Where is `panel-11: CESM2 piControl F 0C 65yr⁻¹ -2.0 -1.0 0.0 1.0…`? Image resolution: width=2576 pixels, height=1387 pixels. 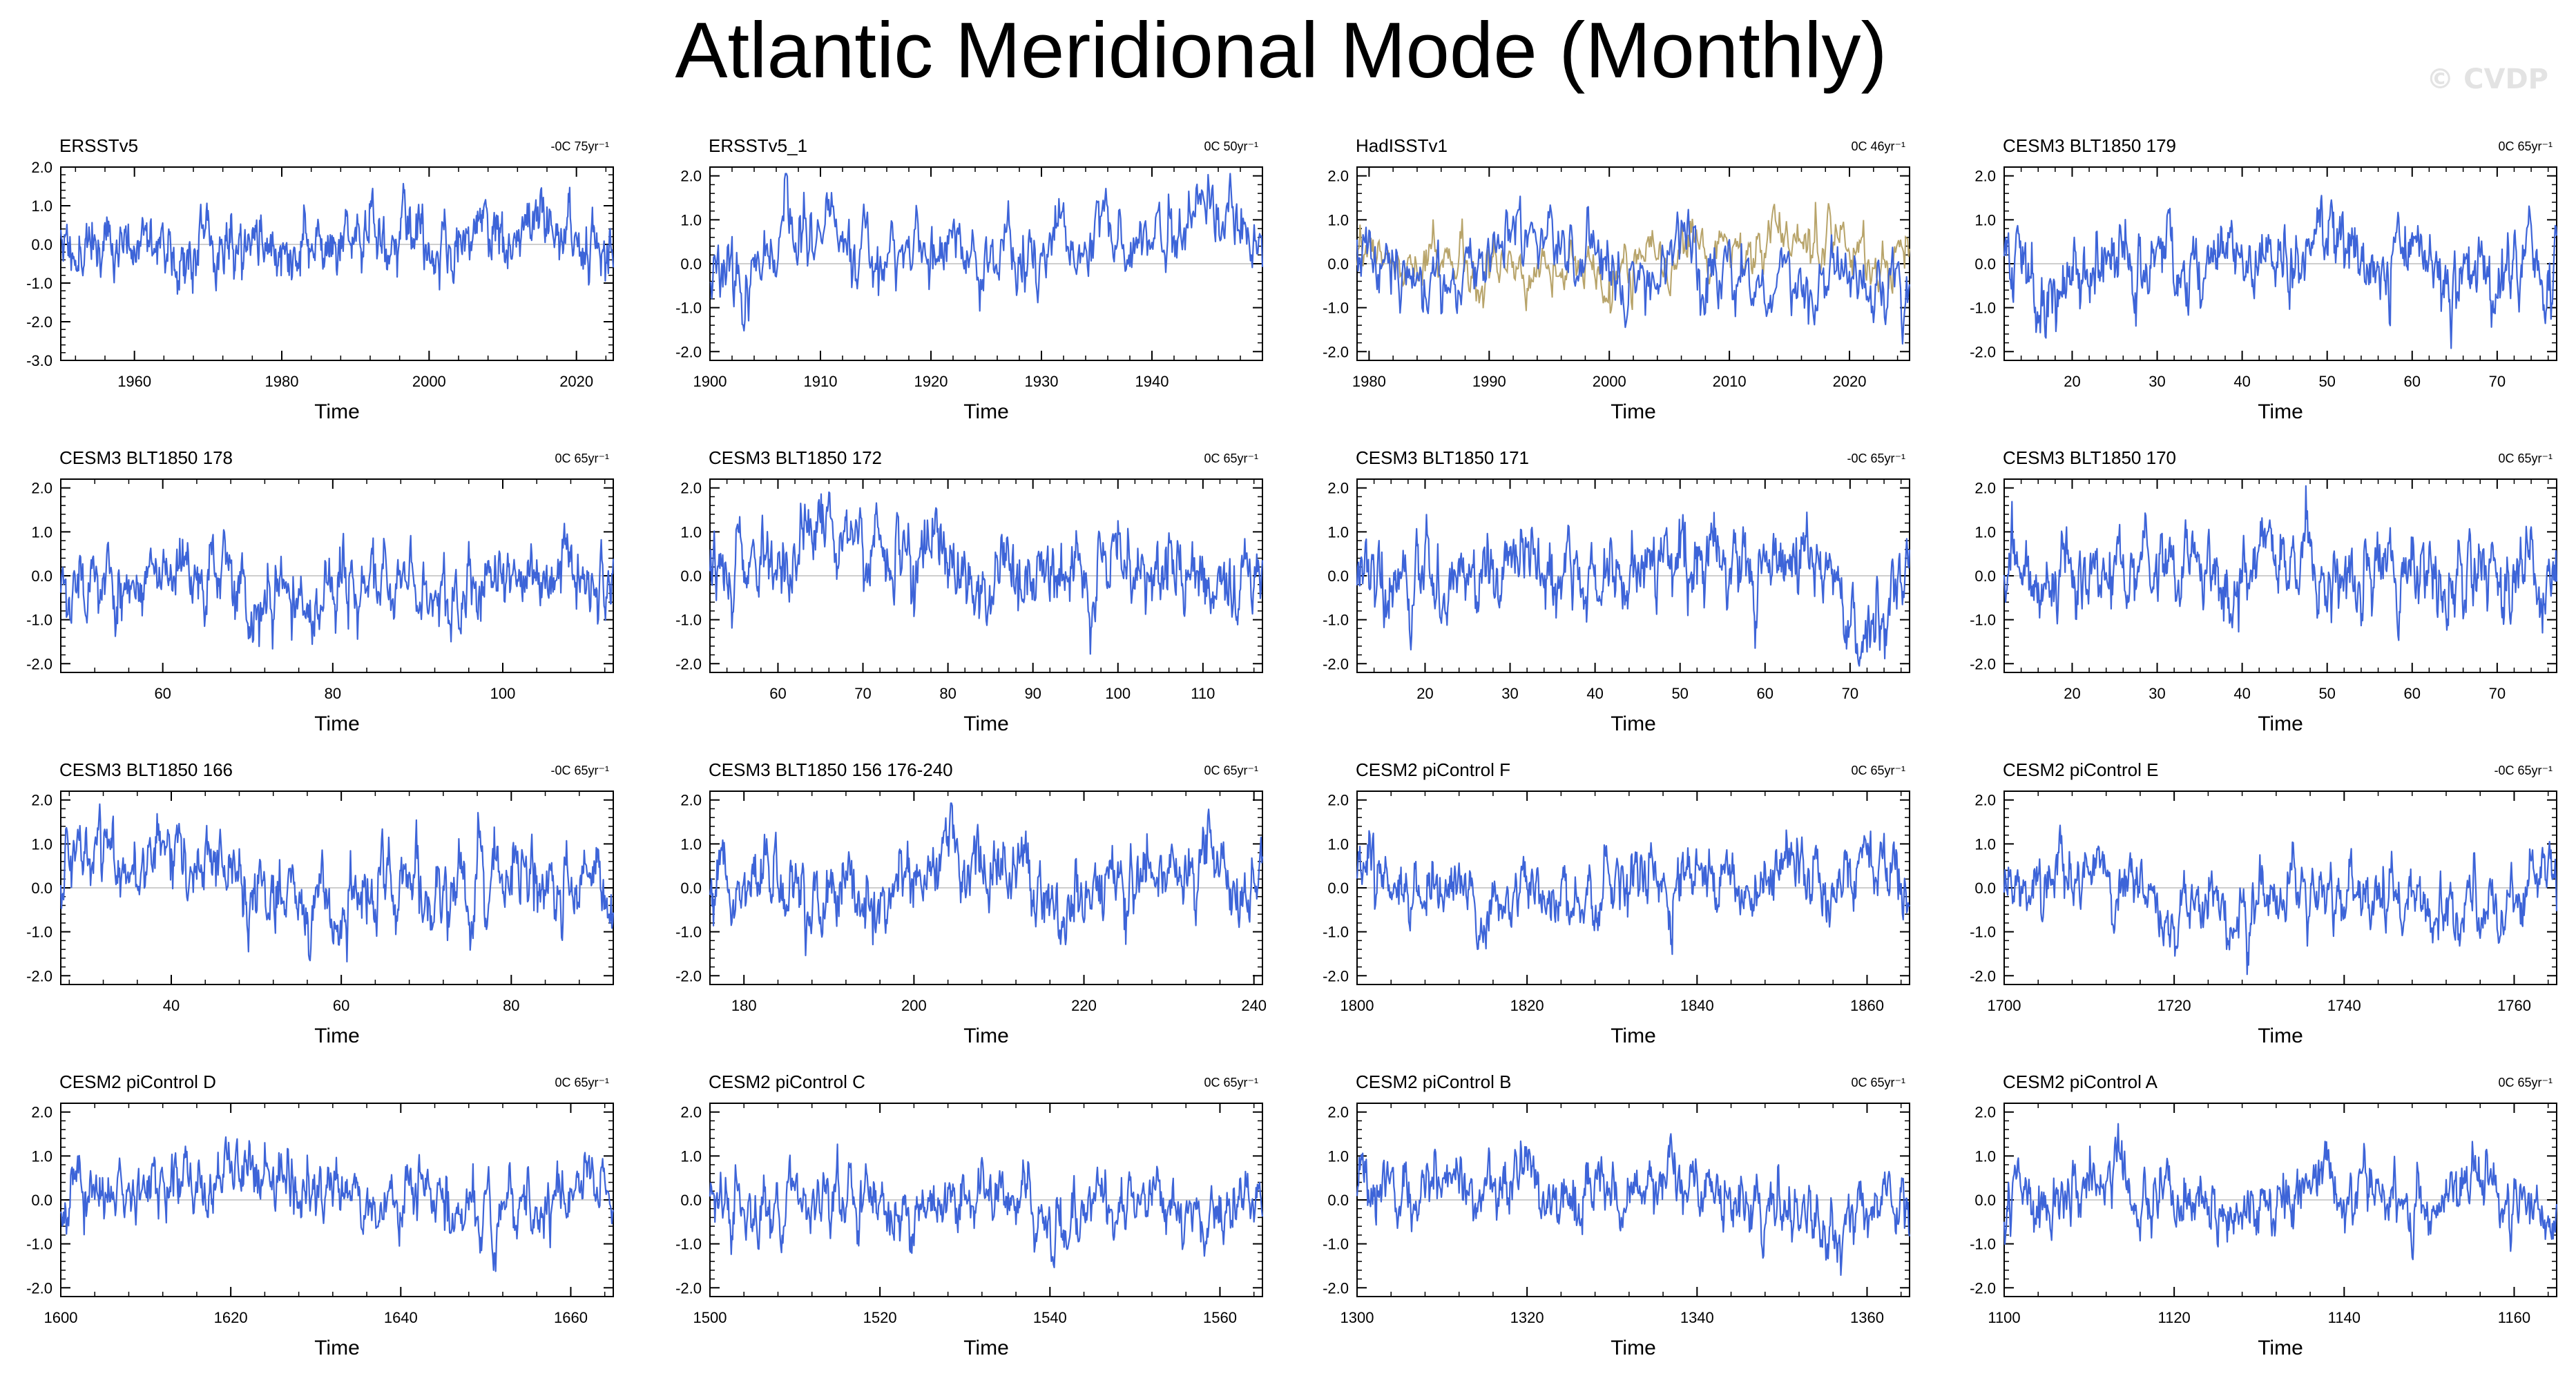
panel-11: CESM2 piControl F 0C 65yr⁻¹ -2.0 -1.0 0.0 1.0… is located at coordinates (1616, 903).